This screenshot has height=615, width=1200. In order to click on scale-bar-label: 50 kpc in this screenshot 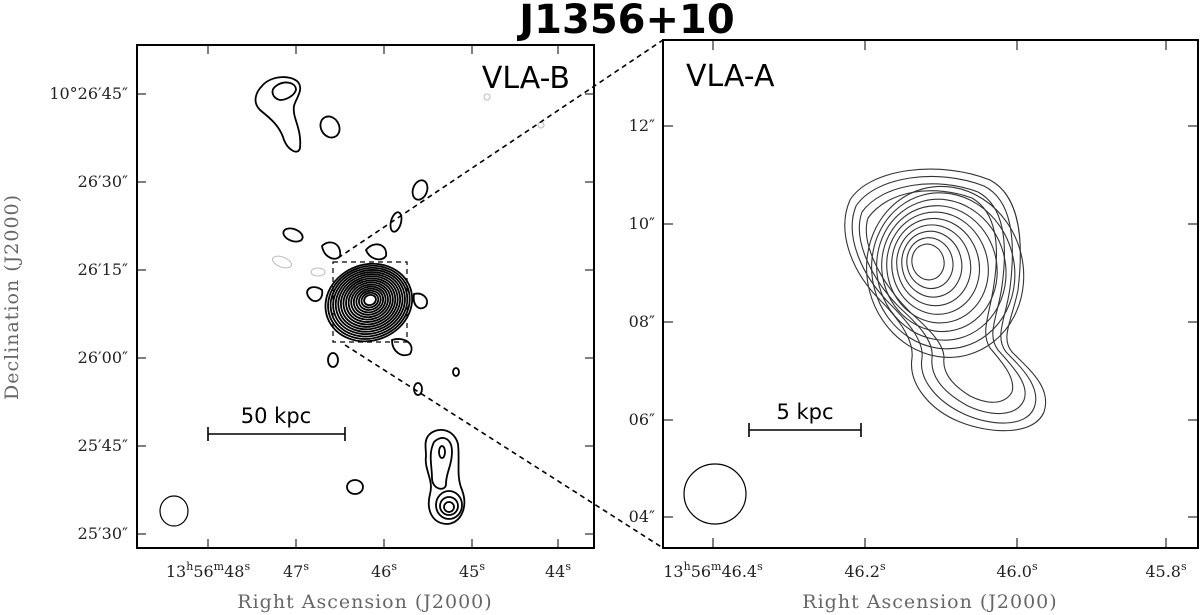, I will do `click(276, 416)`.